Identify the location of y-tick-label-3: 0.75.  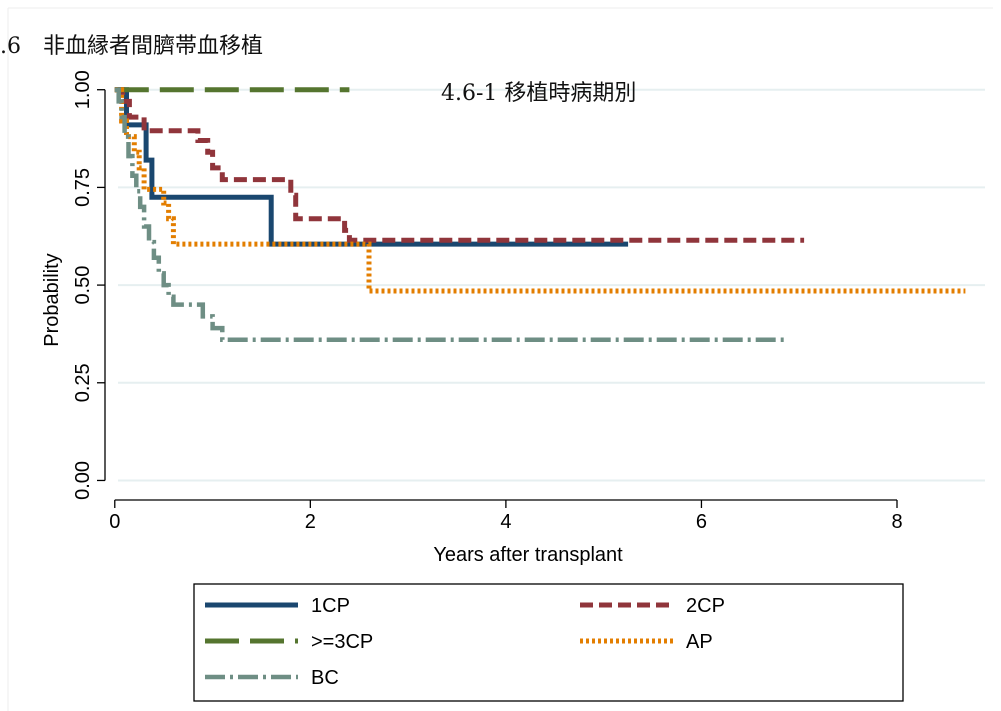
(83, 187).